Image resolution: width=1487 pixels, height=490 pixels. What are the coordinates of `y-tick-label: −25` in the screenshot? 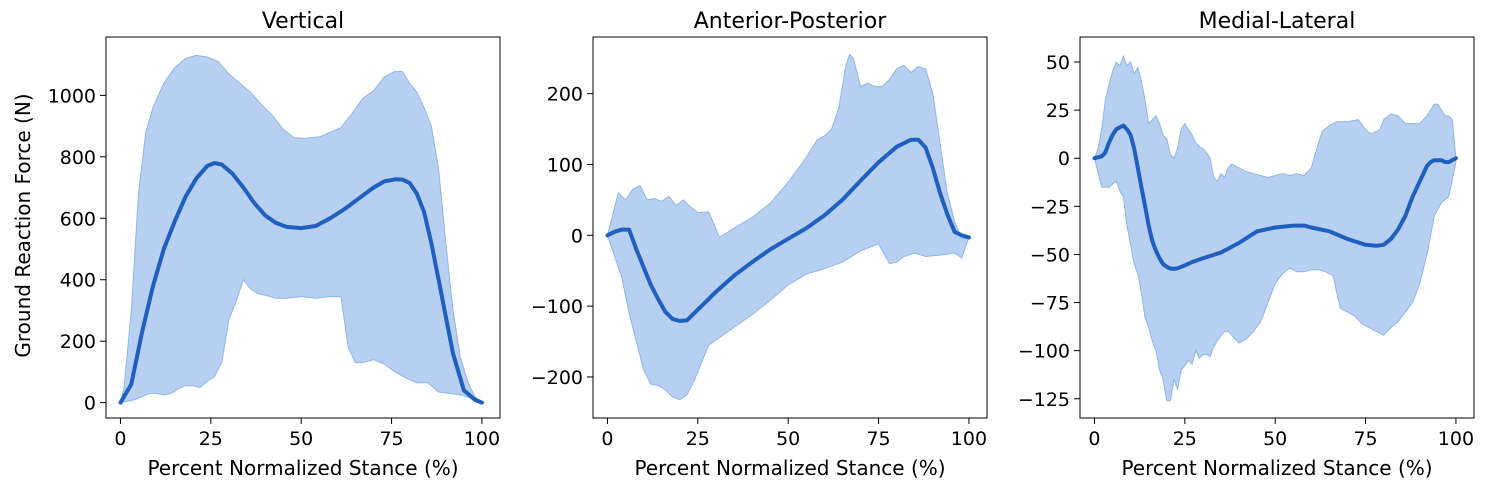 It's located at (1050, 207).